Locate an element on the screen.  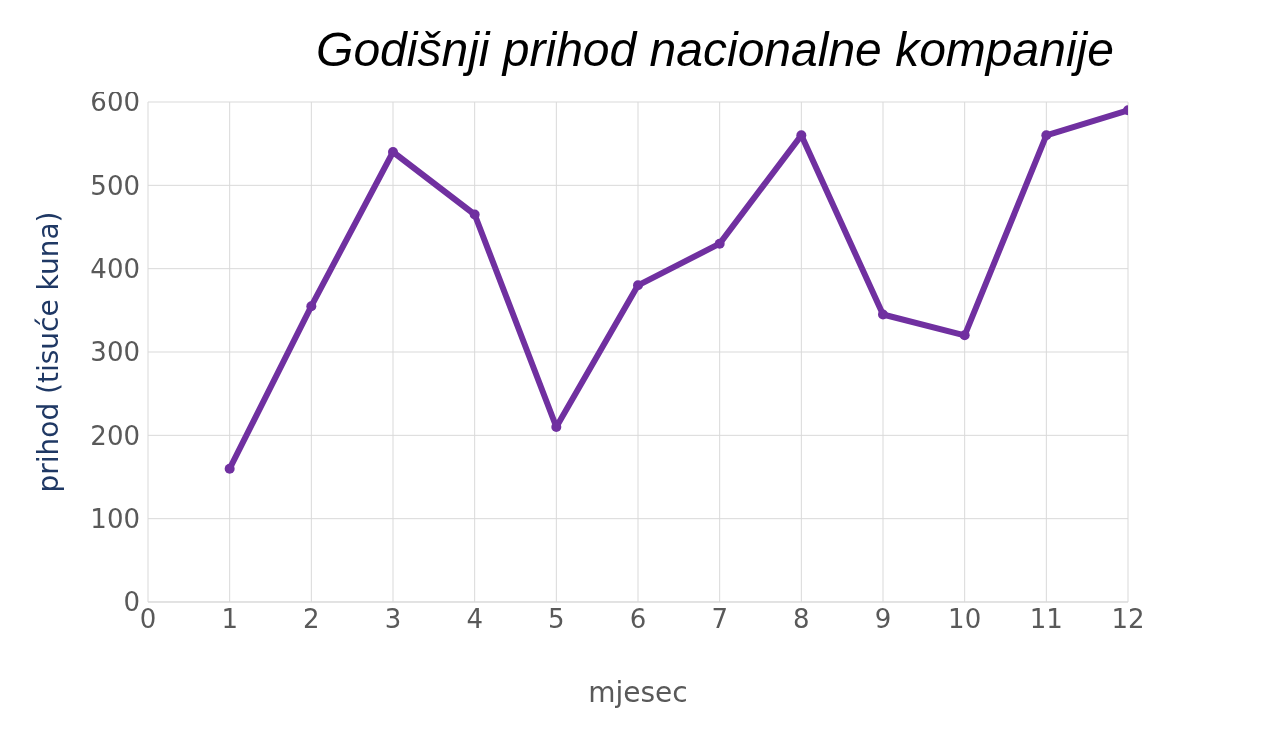
x-tick-label: 1 is located at coordinates (229, 619).